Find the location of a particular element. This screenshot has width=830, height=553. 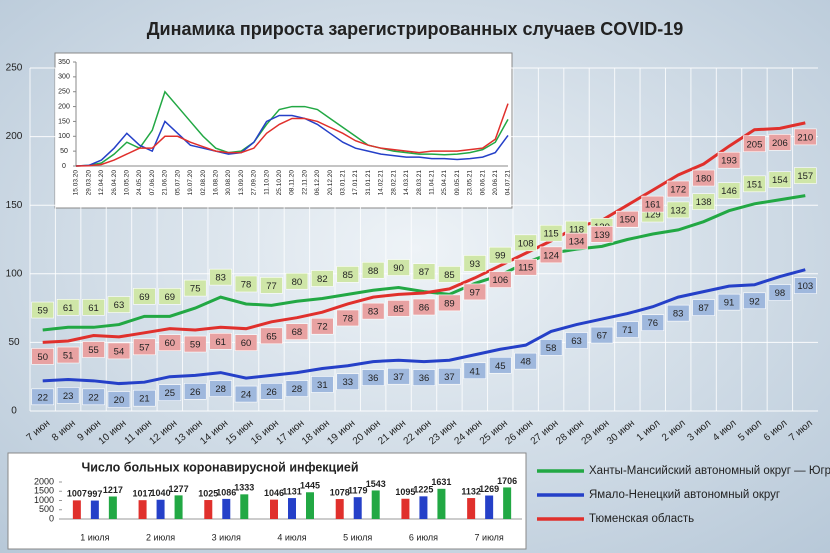

legend-label: Ханты-Мансийский автономный округ — Югра is located at coordinates (709, 471).